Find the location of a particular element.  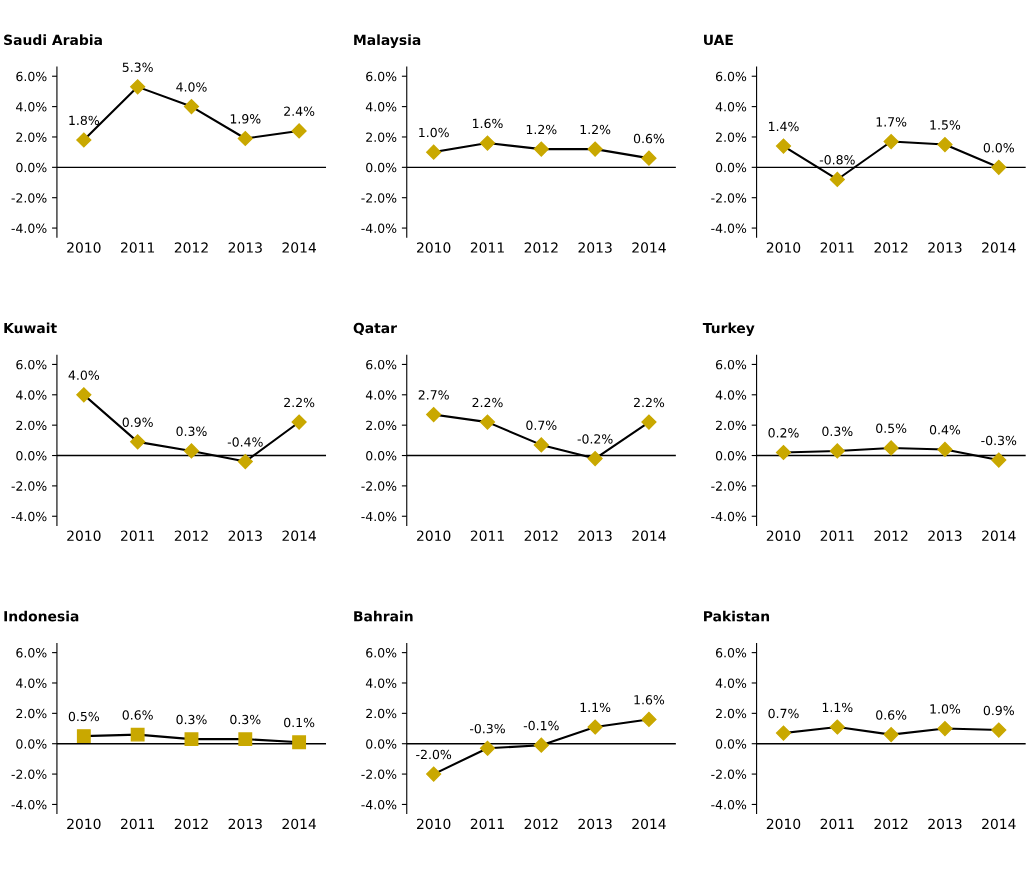

data-label: 0.9% is located at coordinates (998, 710).